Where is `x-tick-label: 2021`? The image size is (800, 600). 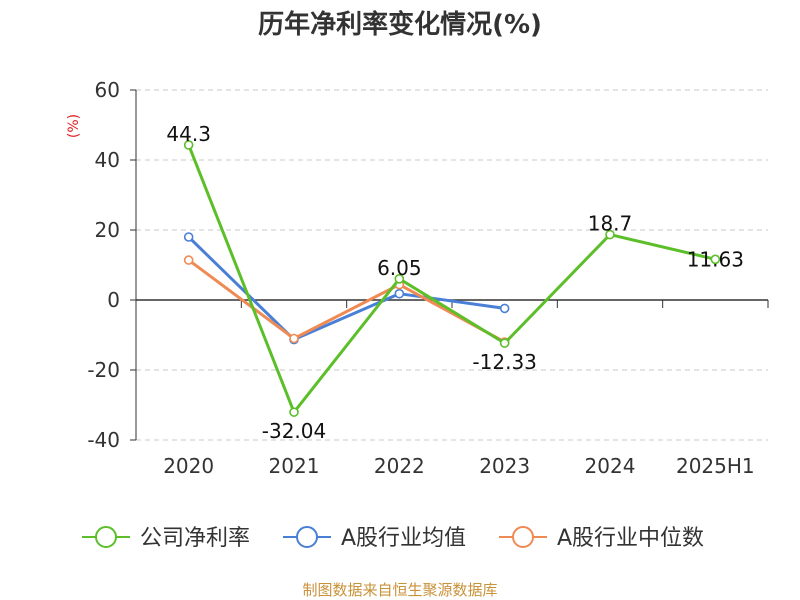
x-tick-label: 2021 is located at coordinates (294, 466).